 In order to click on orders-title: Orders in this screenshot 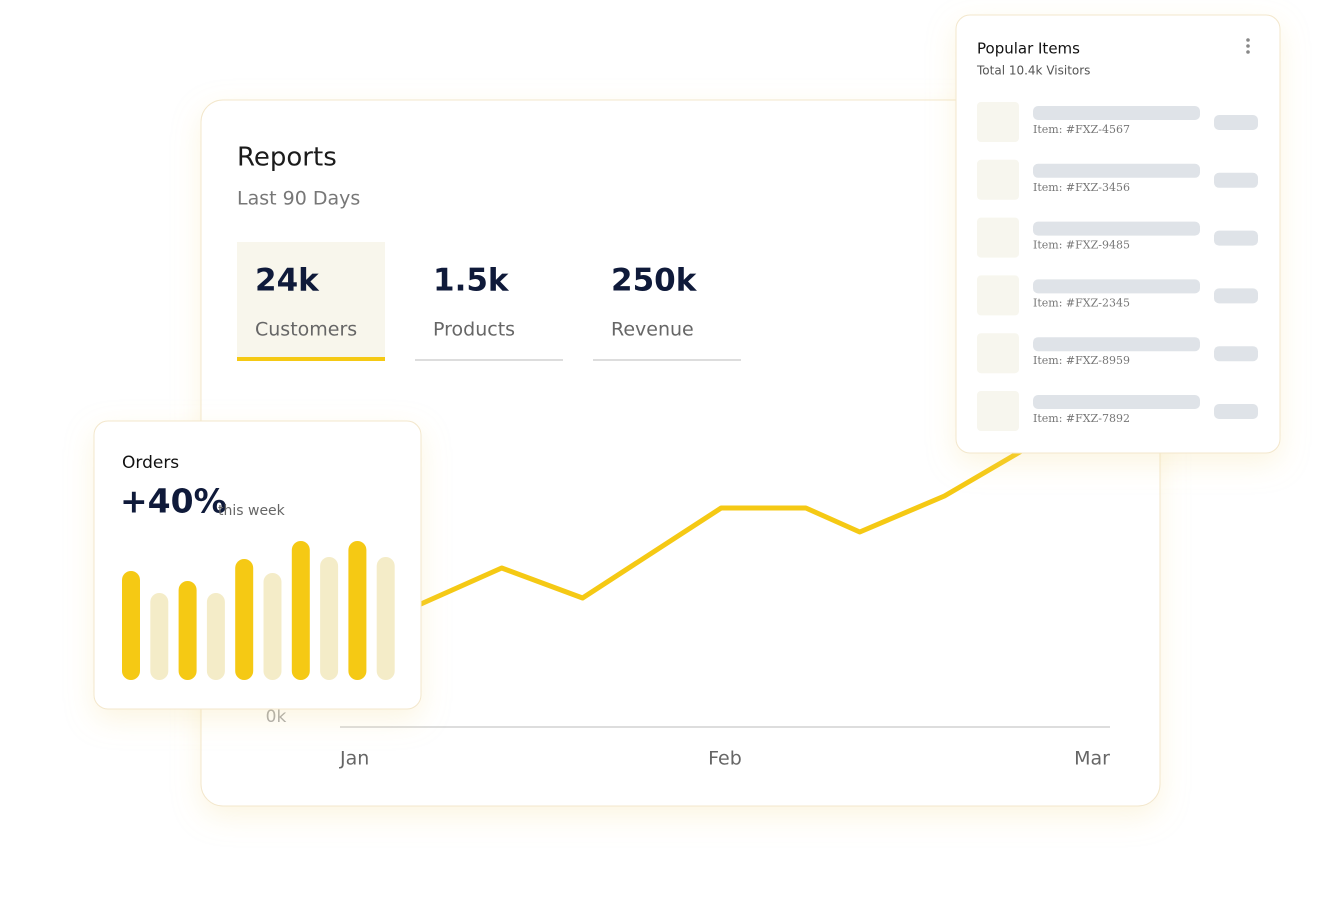, I will do `click(150, 463)`.